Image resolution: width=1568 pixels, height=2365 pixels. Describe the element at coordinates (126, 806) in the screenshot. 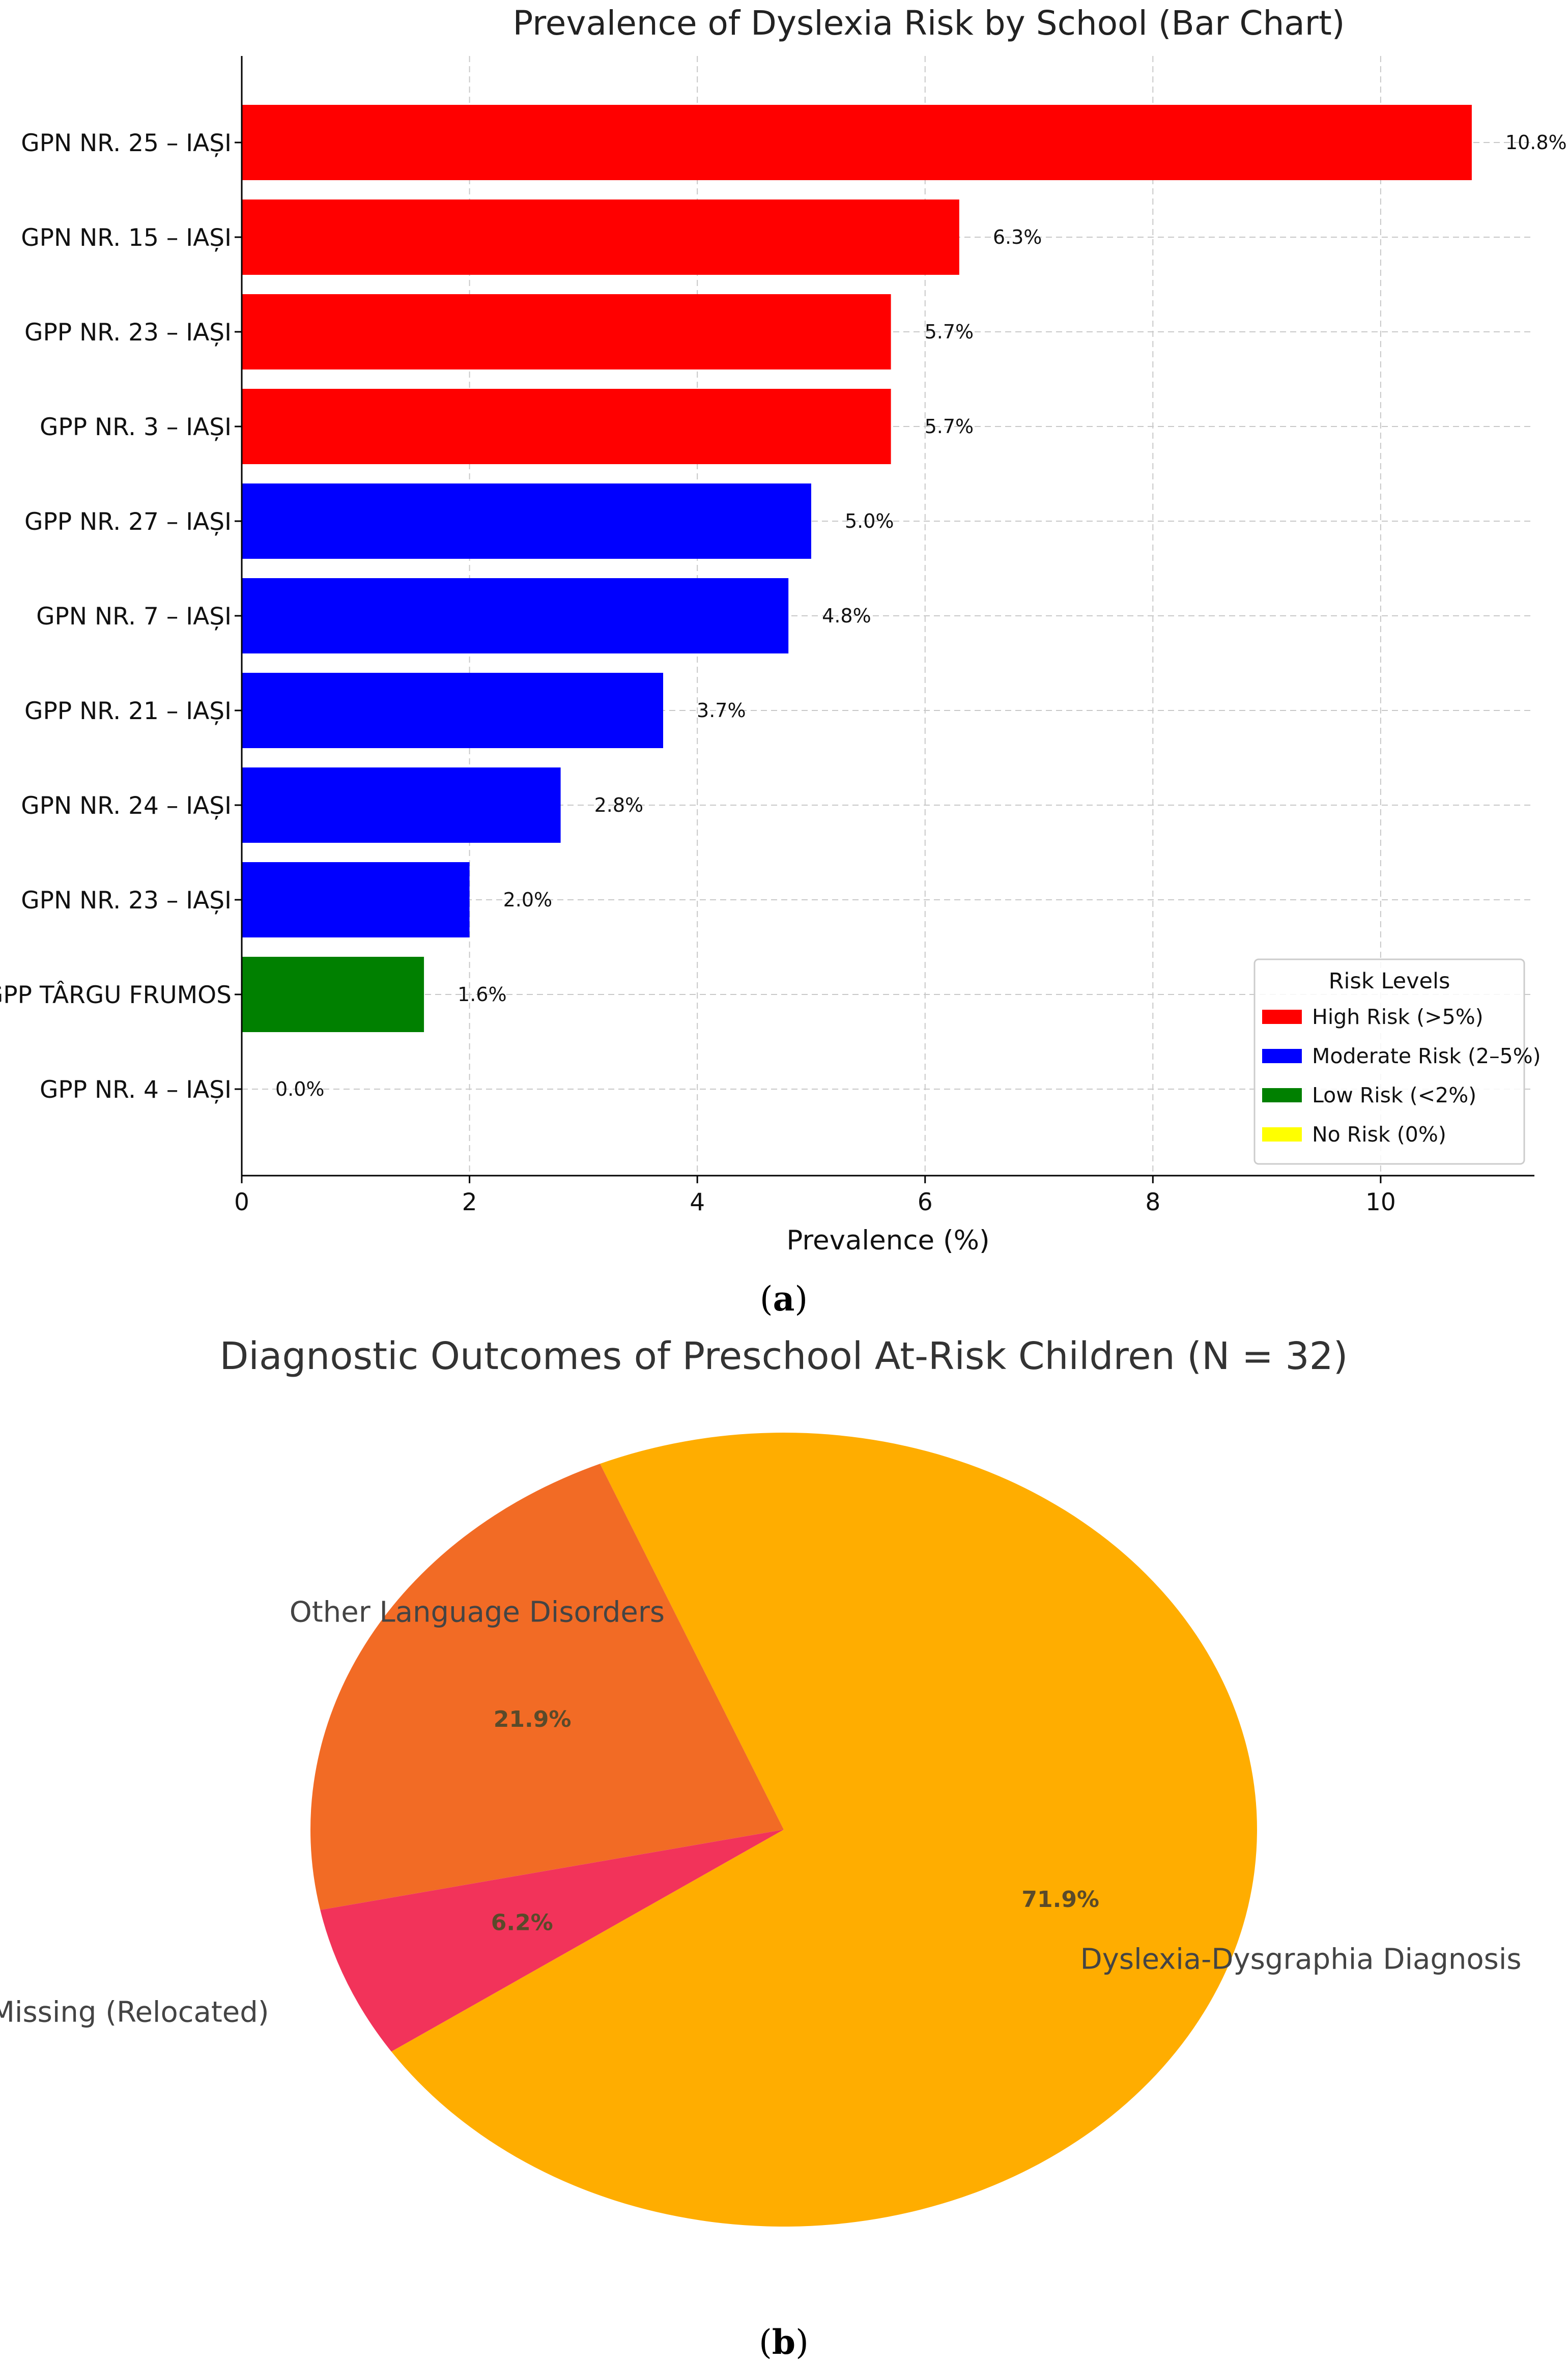

I see `category-label: GPN NR. 24 – IAȘI` at that location.